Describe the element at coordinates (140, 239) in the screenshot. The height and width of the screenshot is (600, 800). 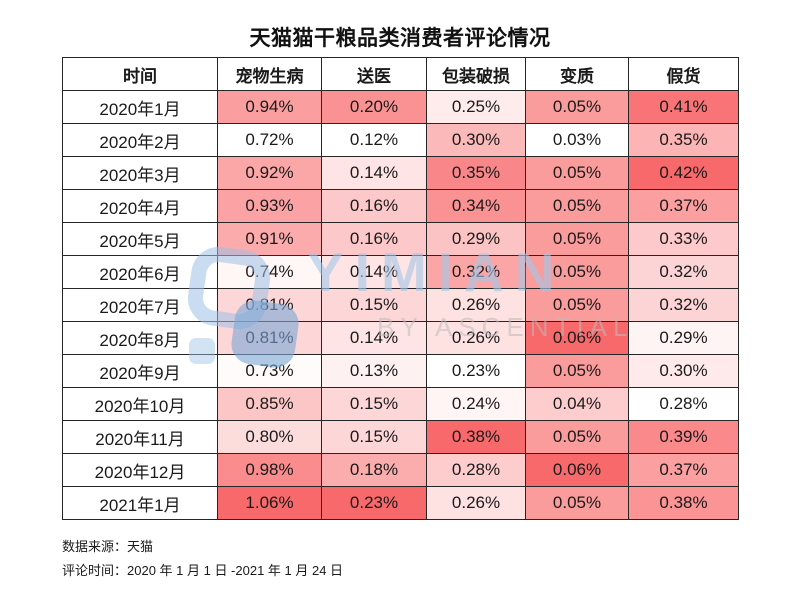
I see `row-label-month: 2020年5月` at that location.